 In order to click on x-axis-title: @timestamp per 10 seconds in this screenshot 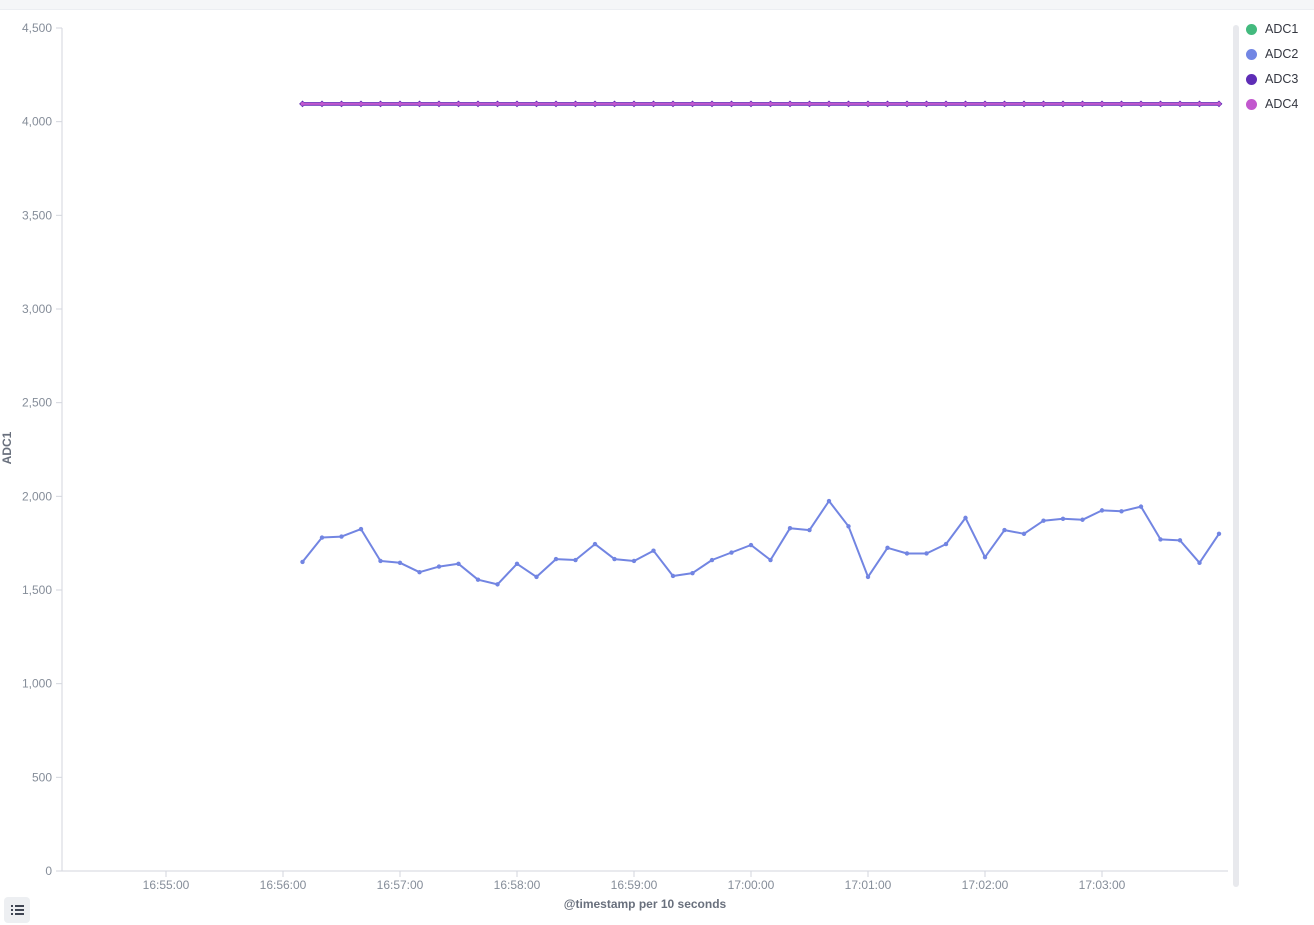, I will do `click(645, 904)`.